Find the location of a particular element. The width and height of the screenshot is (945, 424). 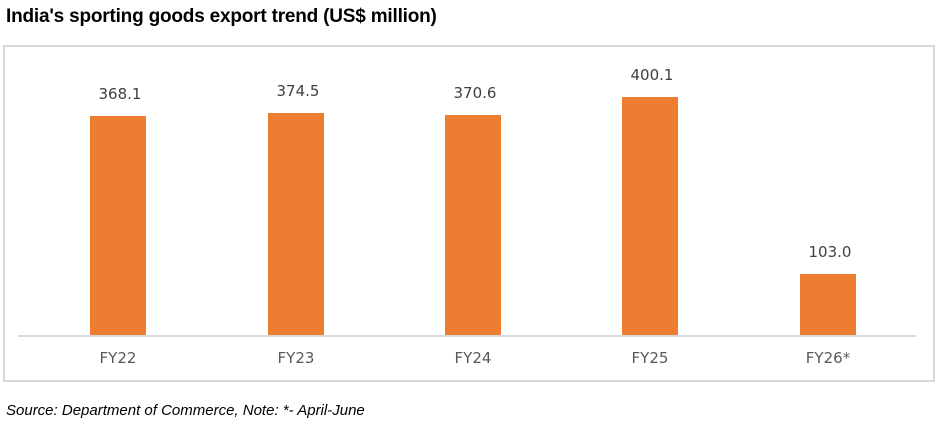

x-tick-fy25: FY25 is located at coordinates (650, 358).